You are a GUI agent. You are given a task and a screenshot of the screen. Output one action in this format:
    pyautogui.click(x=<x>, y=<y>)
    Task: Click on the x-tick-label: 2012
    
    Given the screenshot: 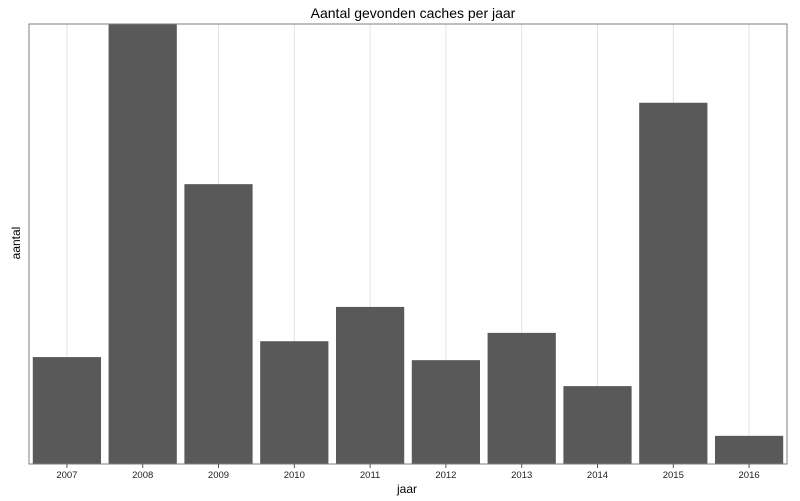 What is the action you would take?
    pyautogui.click(x=445, y=475)
    